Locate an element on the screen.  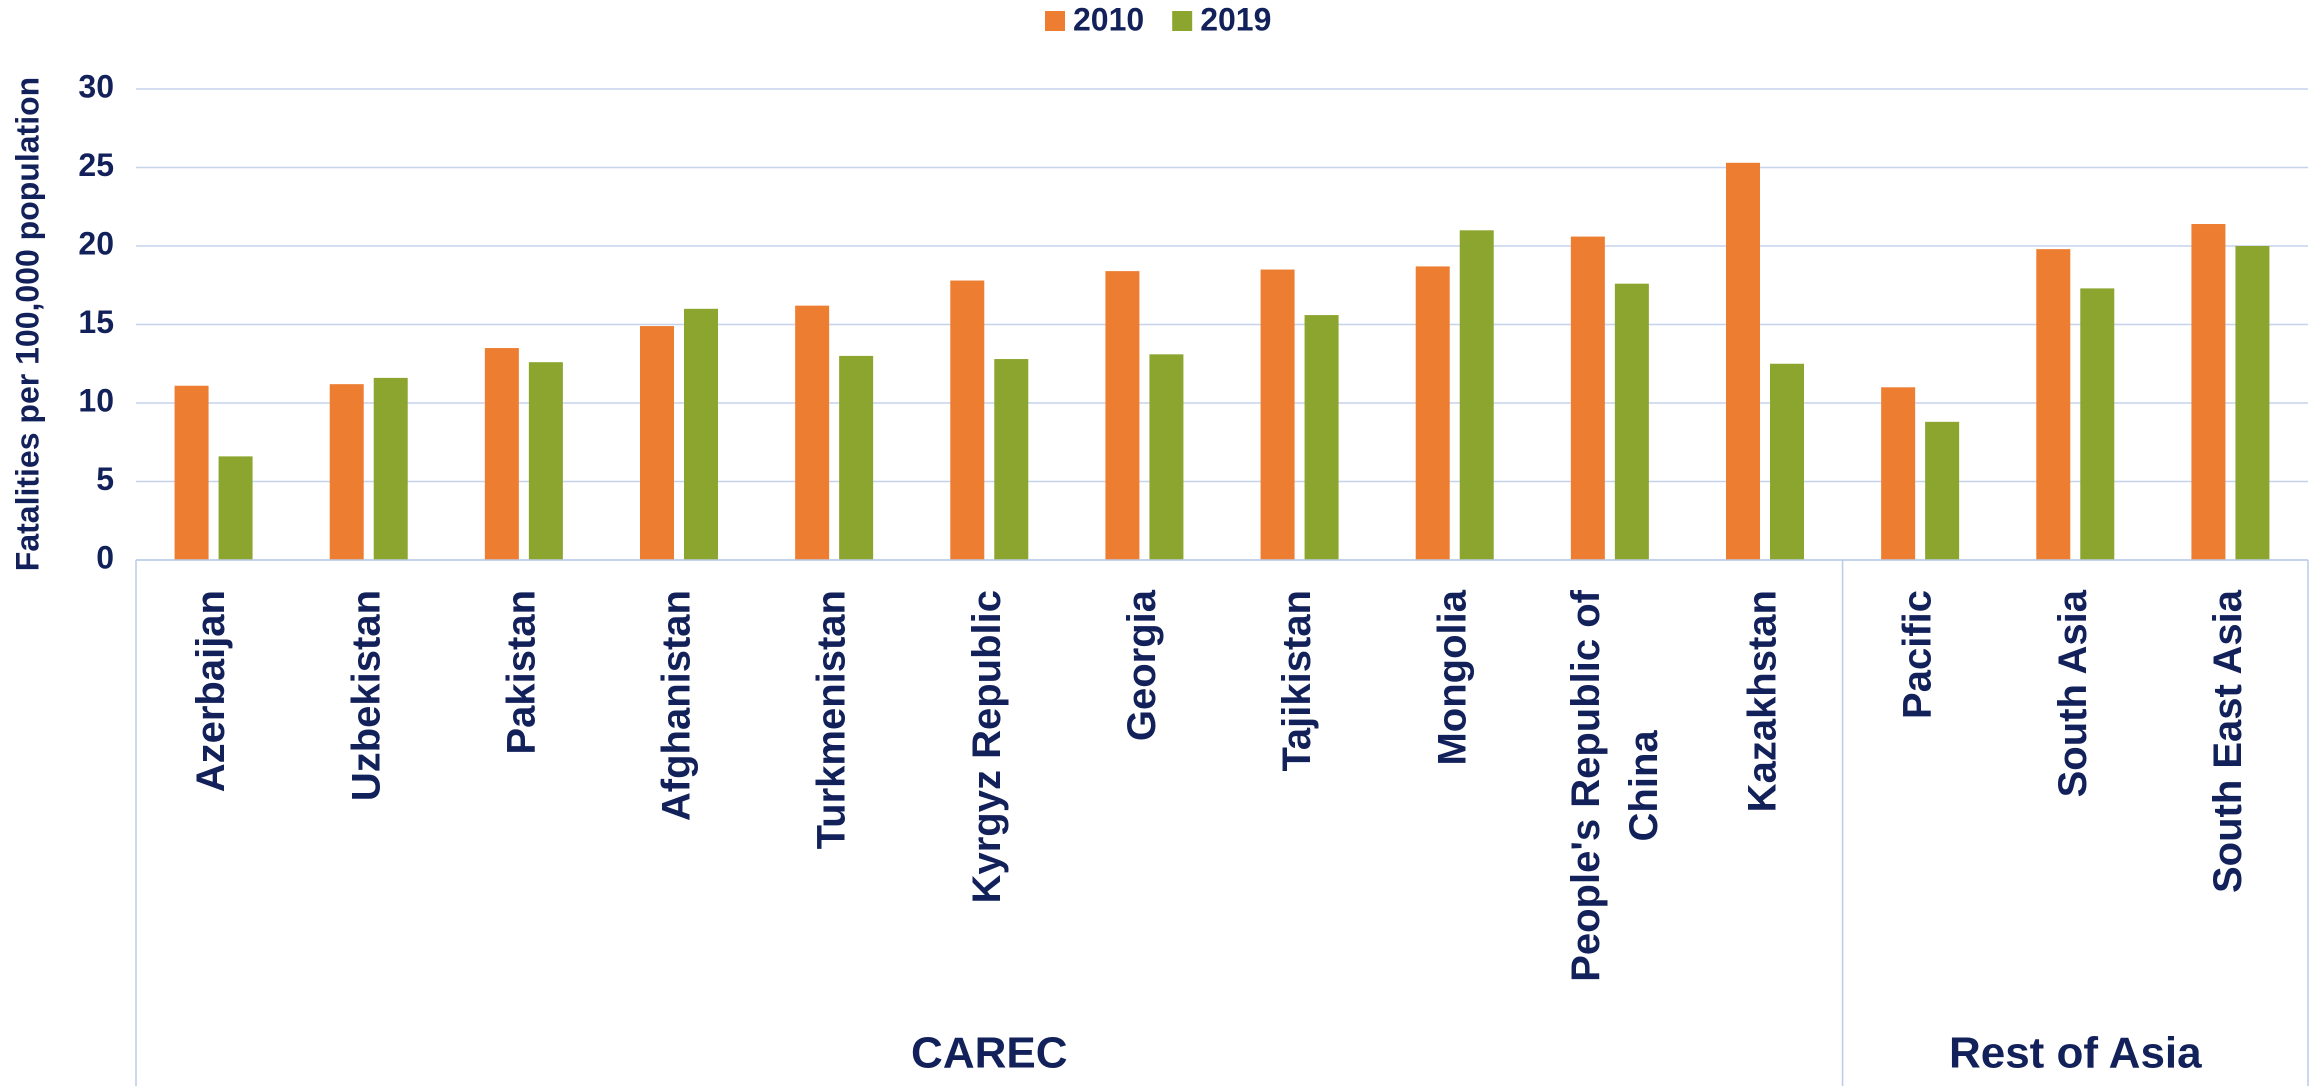
x-tick-label: Tajikistan is located at coordinates (1297, 681).